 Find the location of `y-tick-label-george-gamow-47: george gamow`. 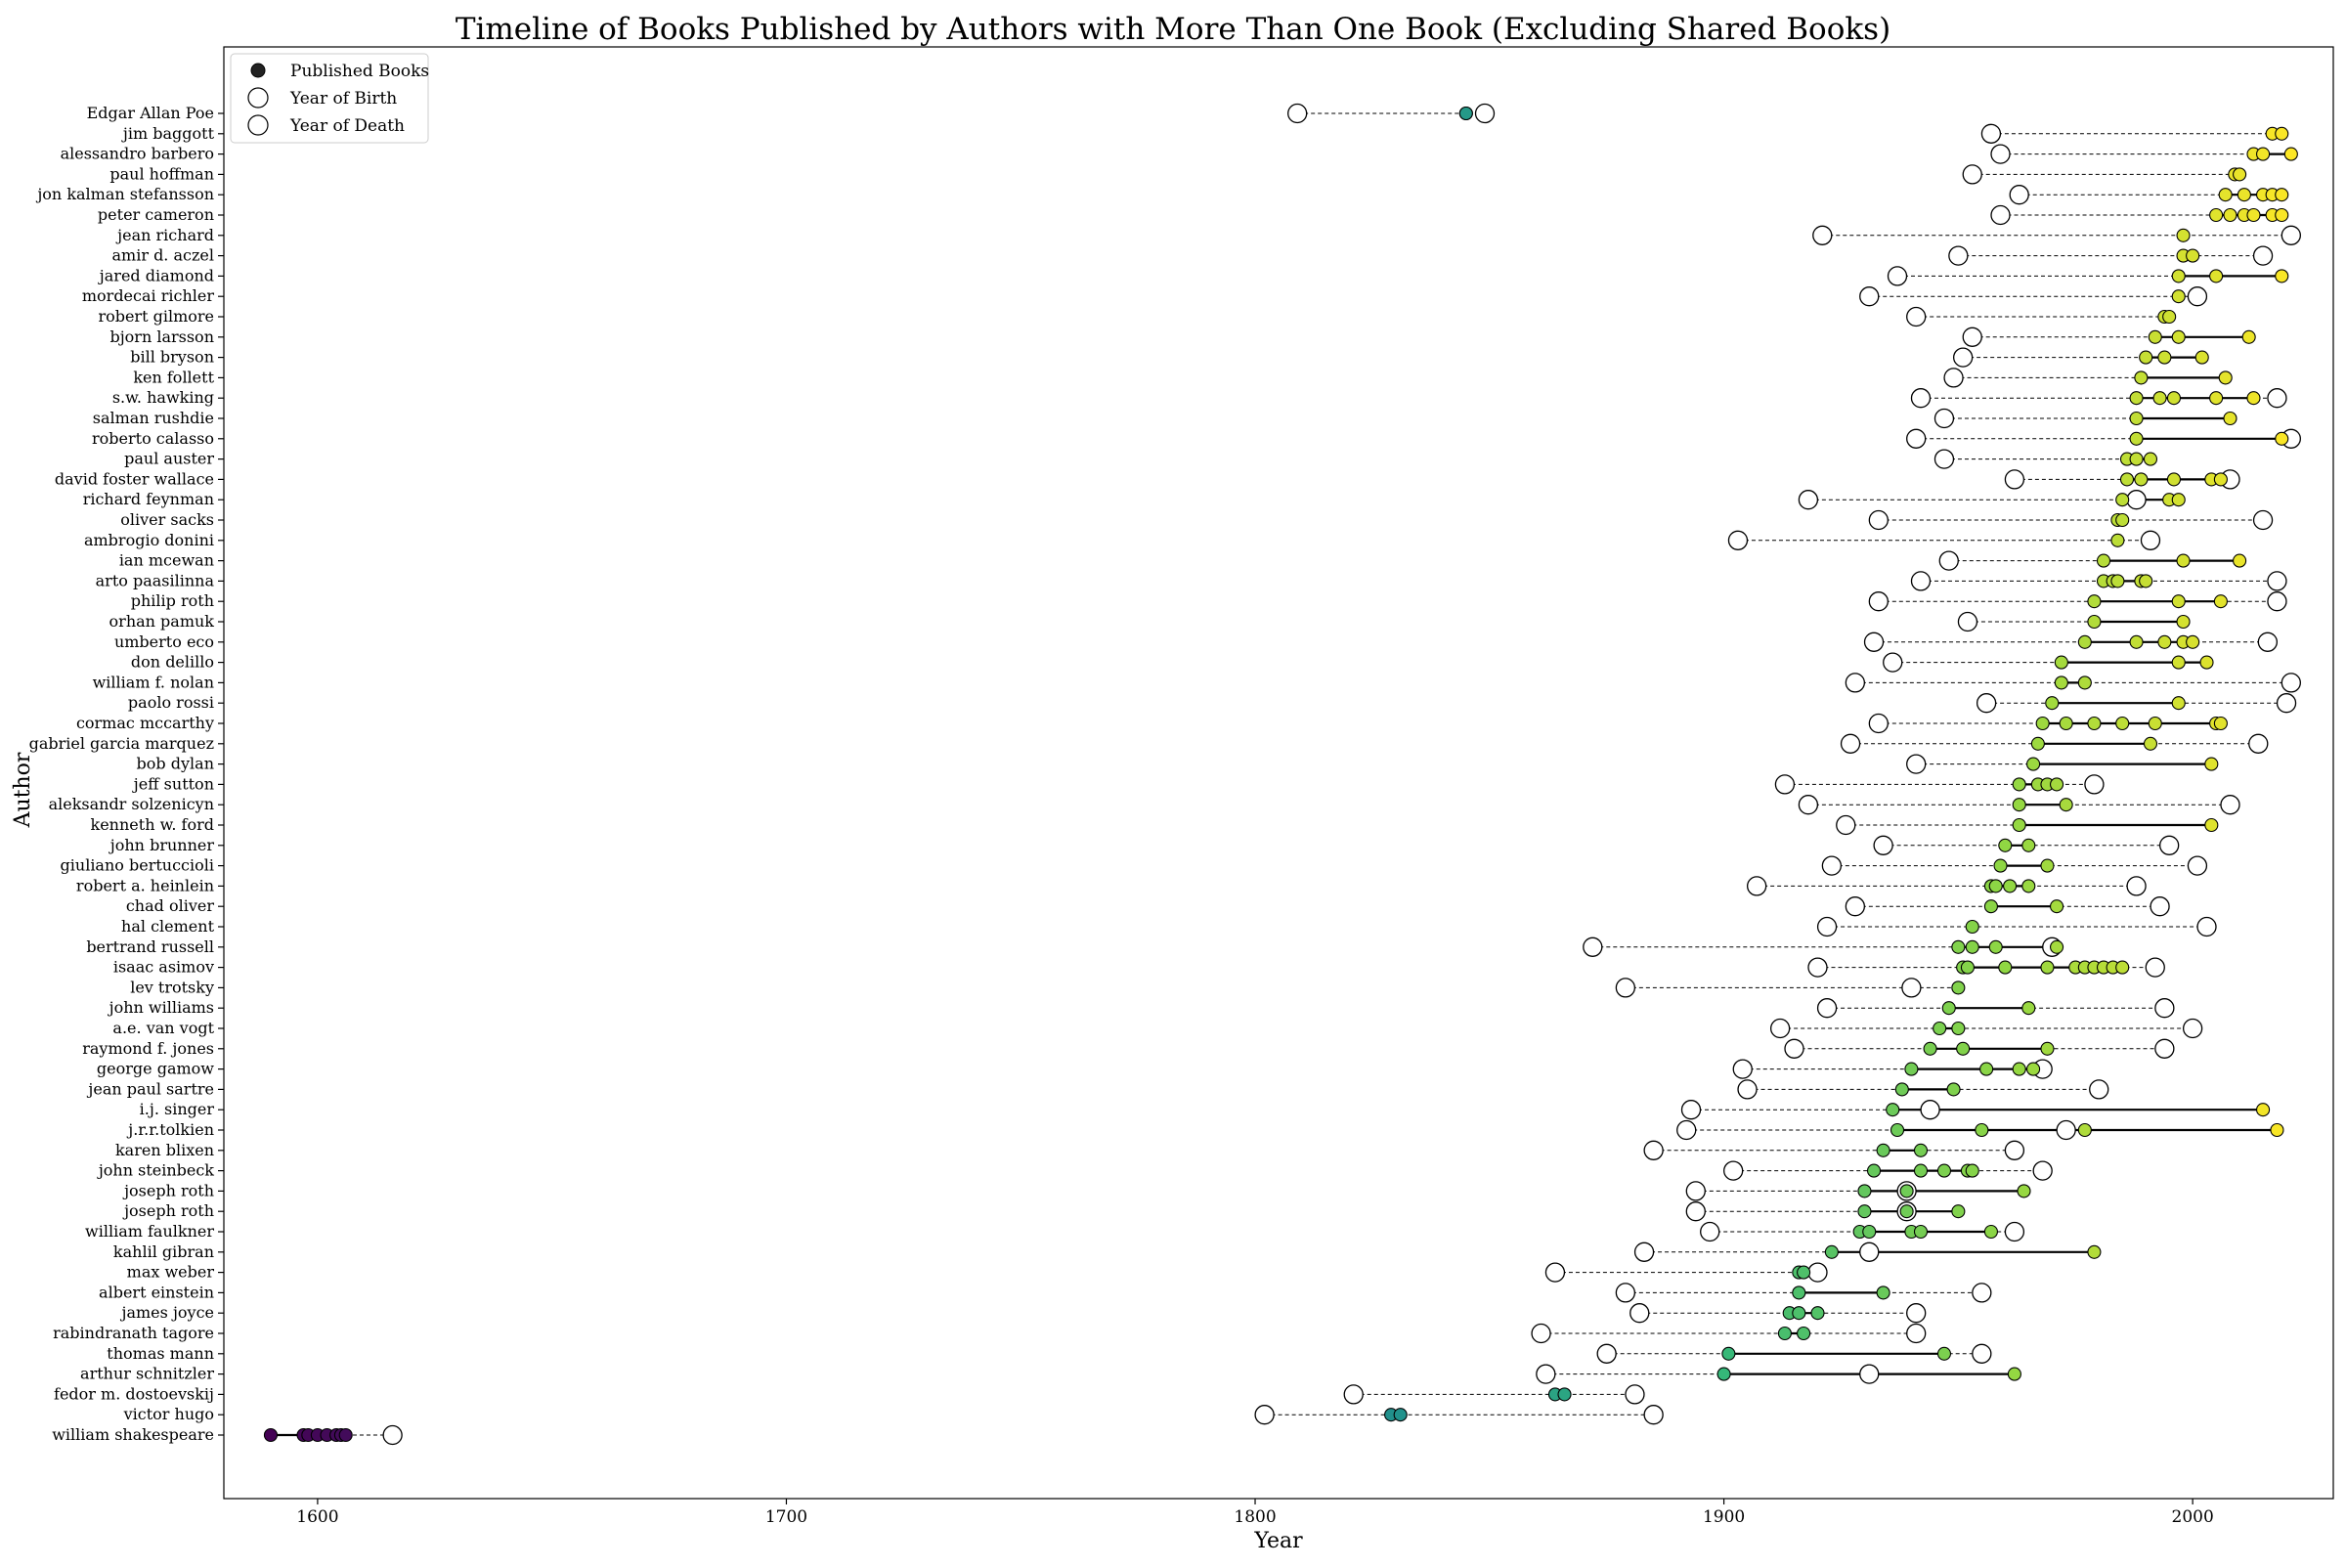

y-tick-label-george-gamow-47: george gamow is located at coordinates (156, 1069).